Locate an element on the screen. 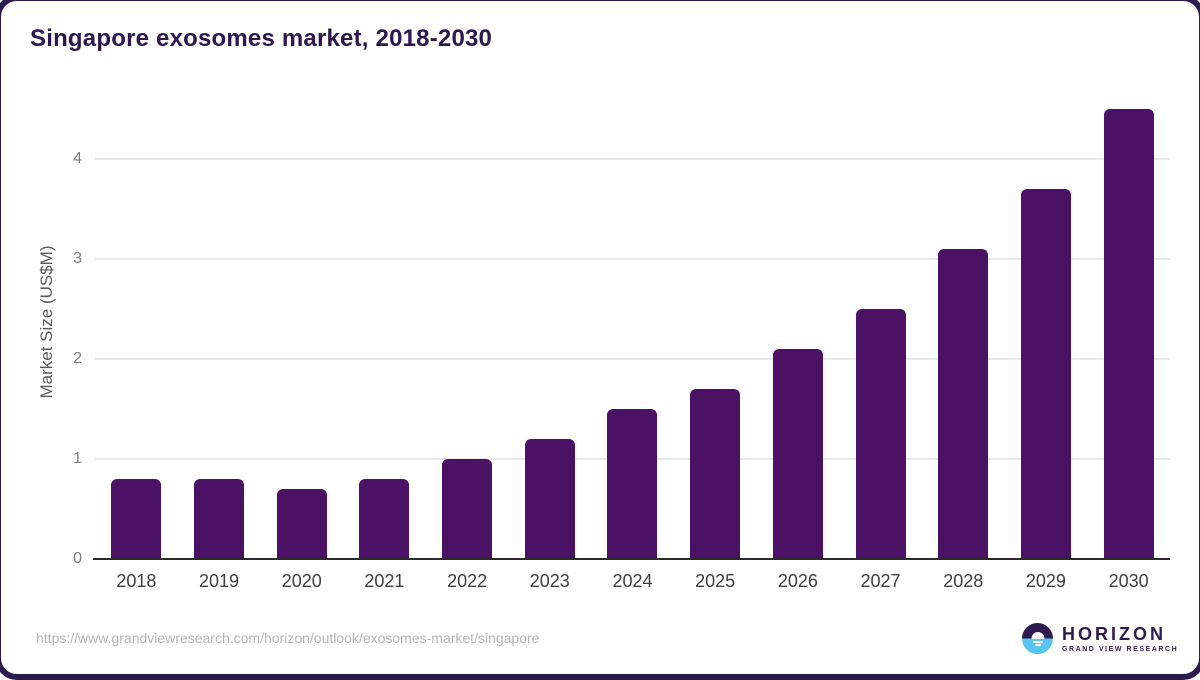  bar-2030 is located at coordinates (1128, 334).